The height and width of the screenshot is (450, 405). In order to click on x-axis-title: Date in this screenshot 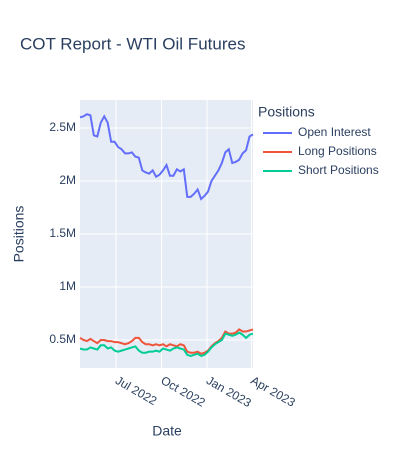, I will do `click(167, 431)`.